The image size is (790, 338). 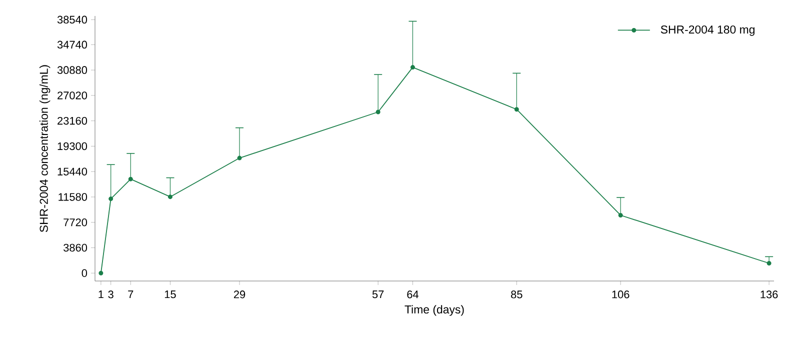 What do you see at coordinates (434, 310) in the screenshot?
I see `x-axis-title: Time (days)` at bounding box center [434, 310].